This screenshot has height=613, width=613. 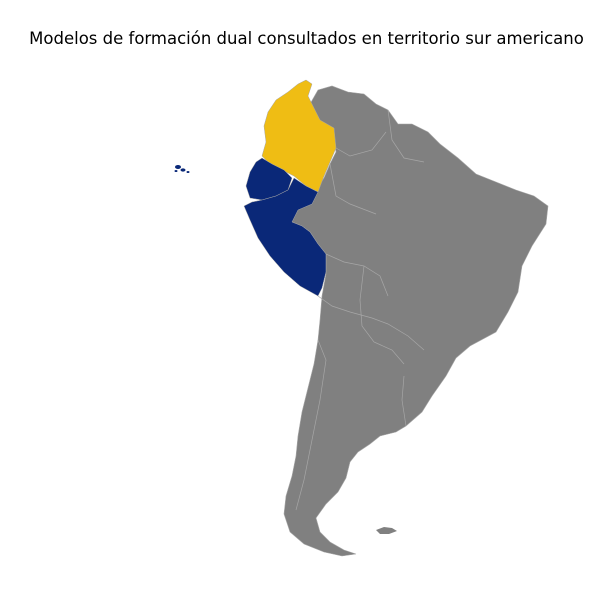 What do you see at coordinates (182, 169) in the screenshot?
I see `galapagos-islands` at bounding box center [182, 169].